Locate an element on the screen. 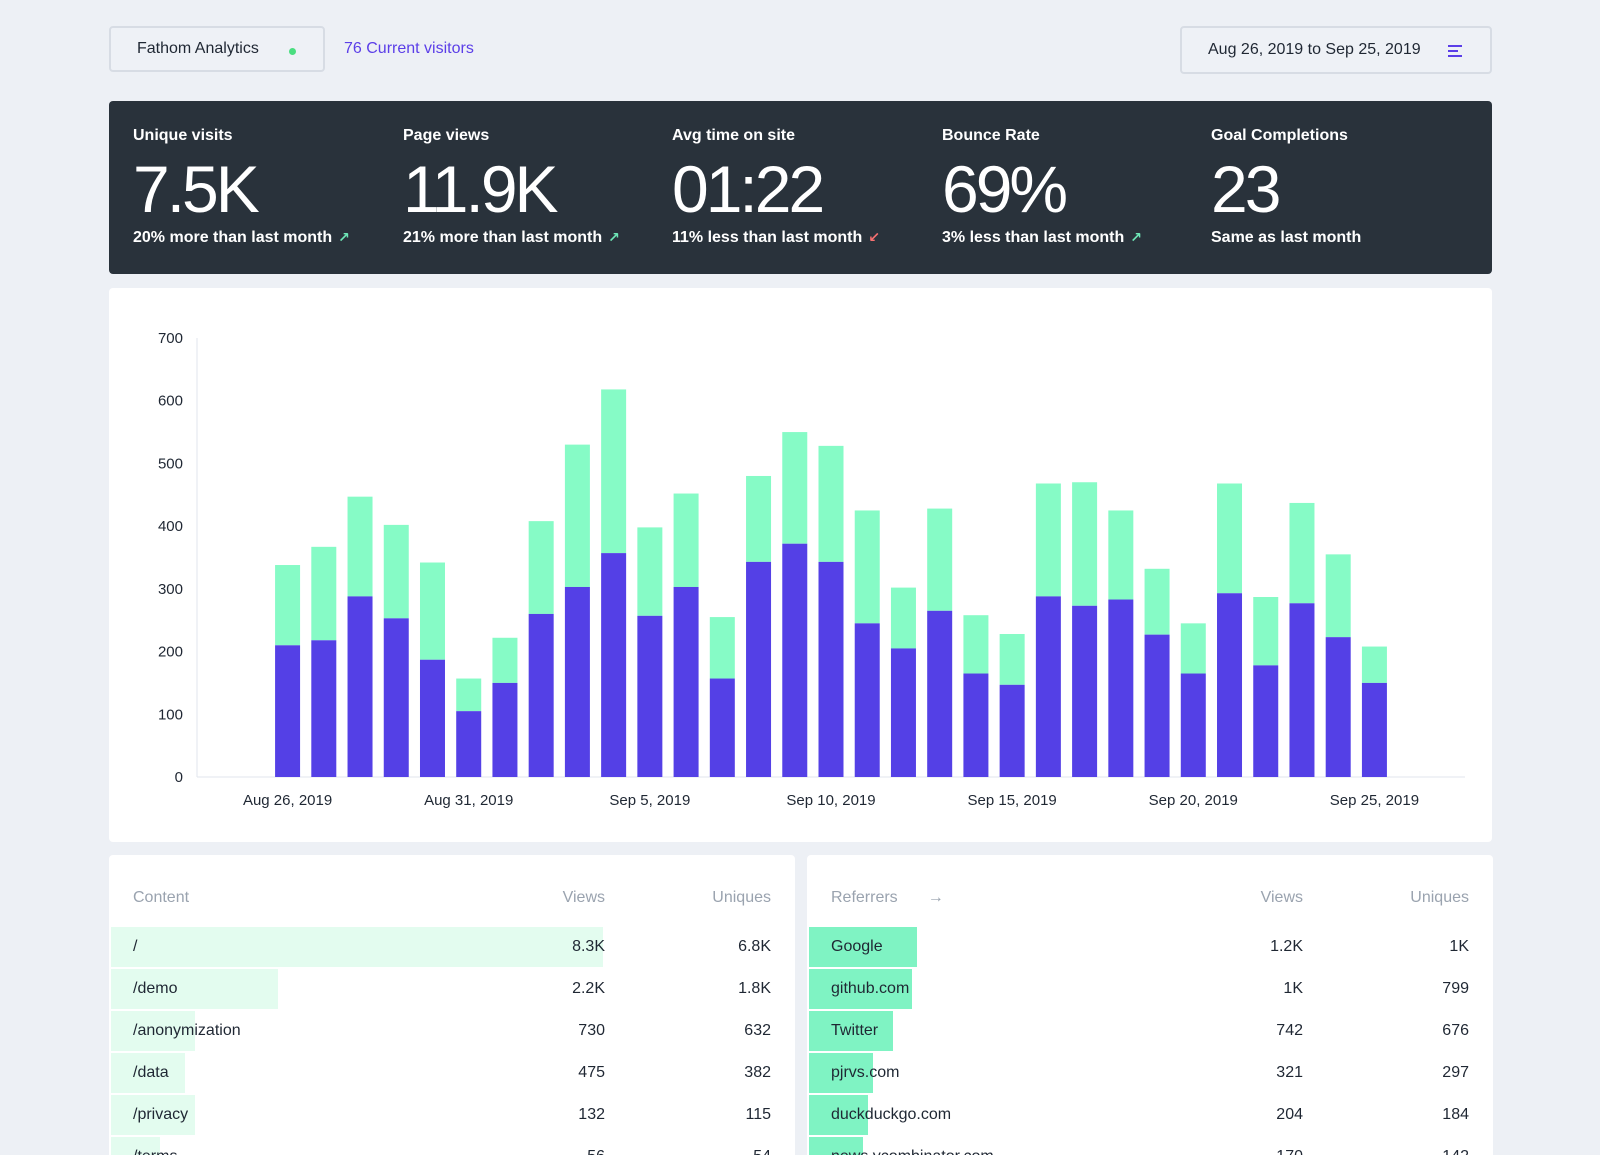  table-row: /anonymization 730 632 is located at coordinates (452, 1031).